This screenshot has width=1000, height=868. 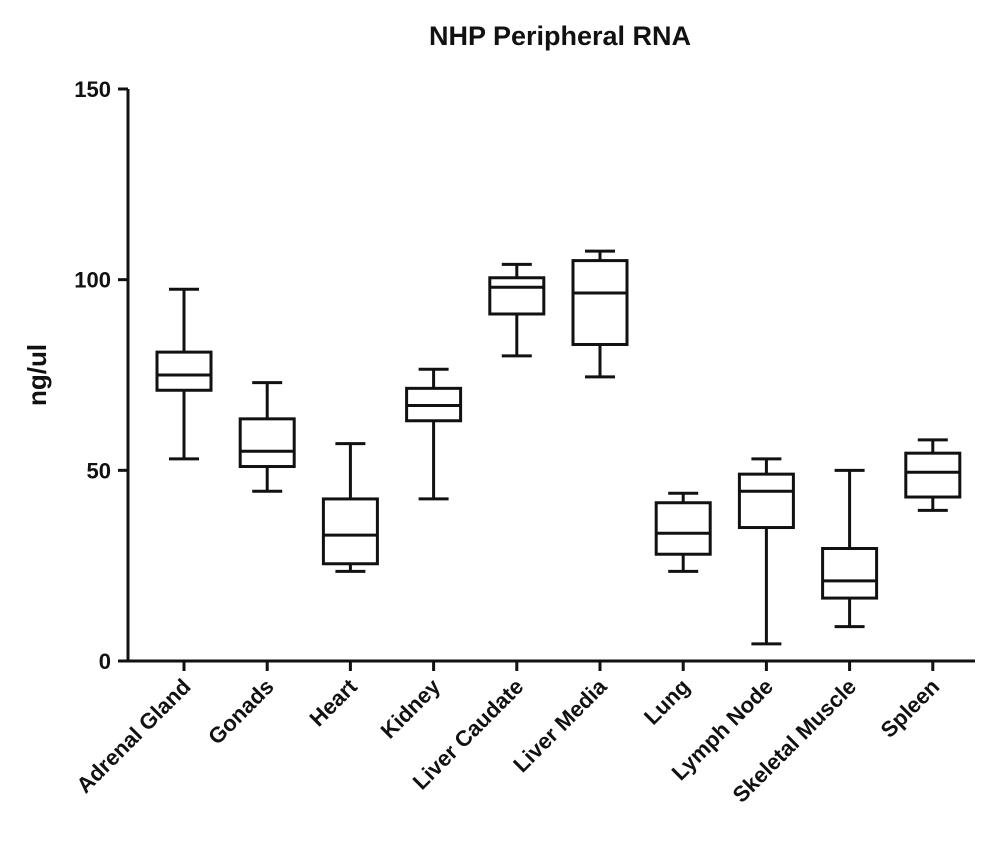 I want to click on box-kidney, so click(x=434, y=519).